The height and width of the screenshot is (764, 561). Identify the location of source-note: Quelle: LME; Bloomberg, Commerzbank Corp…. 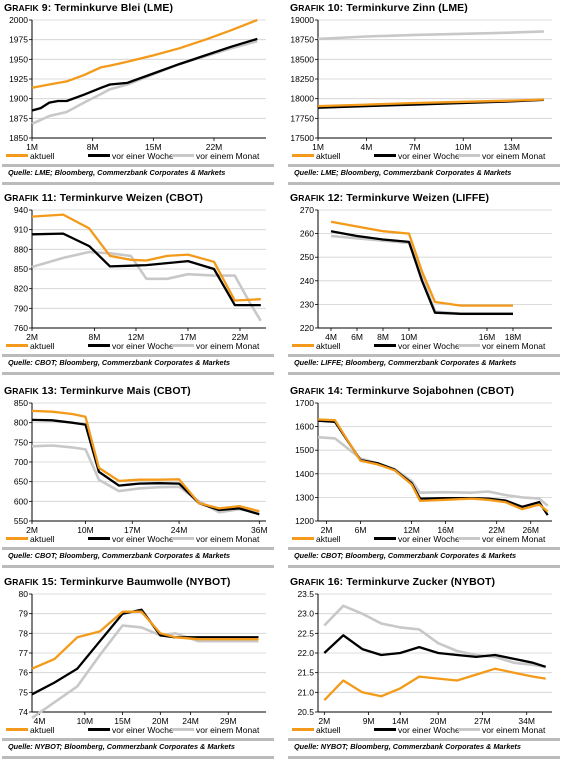
(403, 172).